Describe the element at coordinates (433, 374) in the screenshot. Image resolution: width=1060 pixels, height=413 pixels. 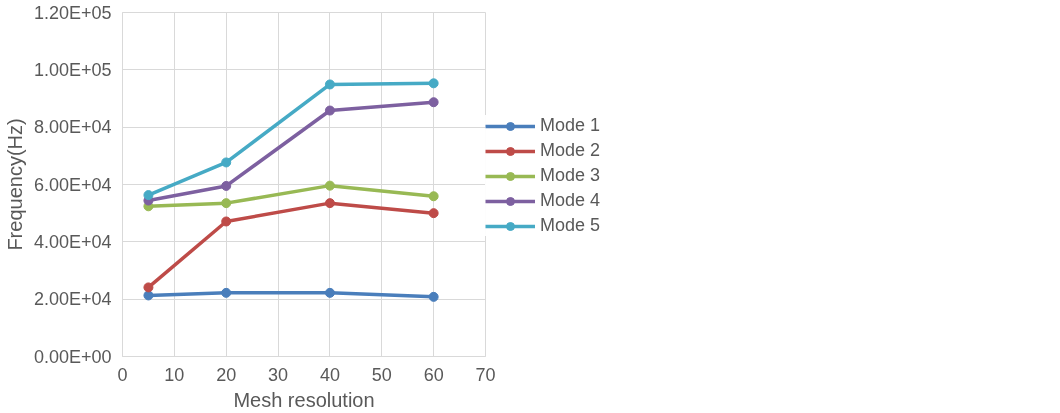
I see `x-tick-label: 60` at that location.